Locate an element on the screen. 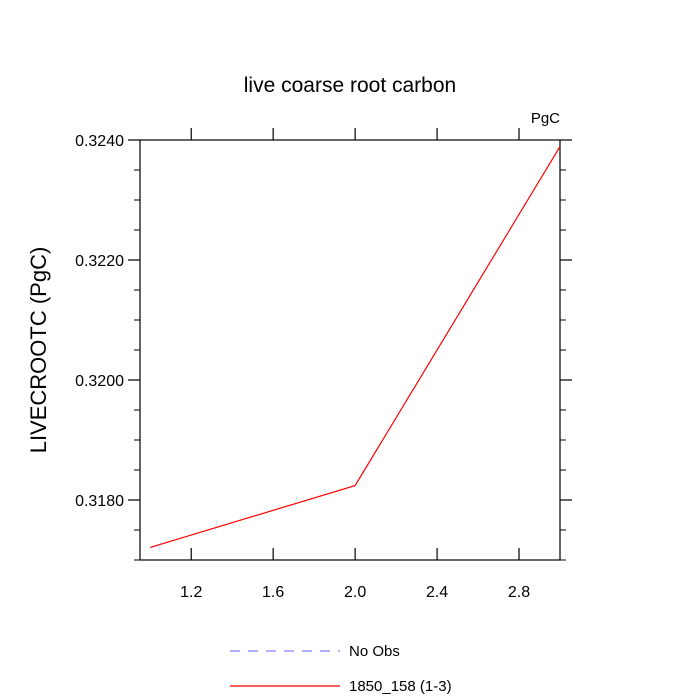 Image resolution: width=700 pixels, height=700 pixels. units-label: PgC is located at coordinates (545, 118).